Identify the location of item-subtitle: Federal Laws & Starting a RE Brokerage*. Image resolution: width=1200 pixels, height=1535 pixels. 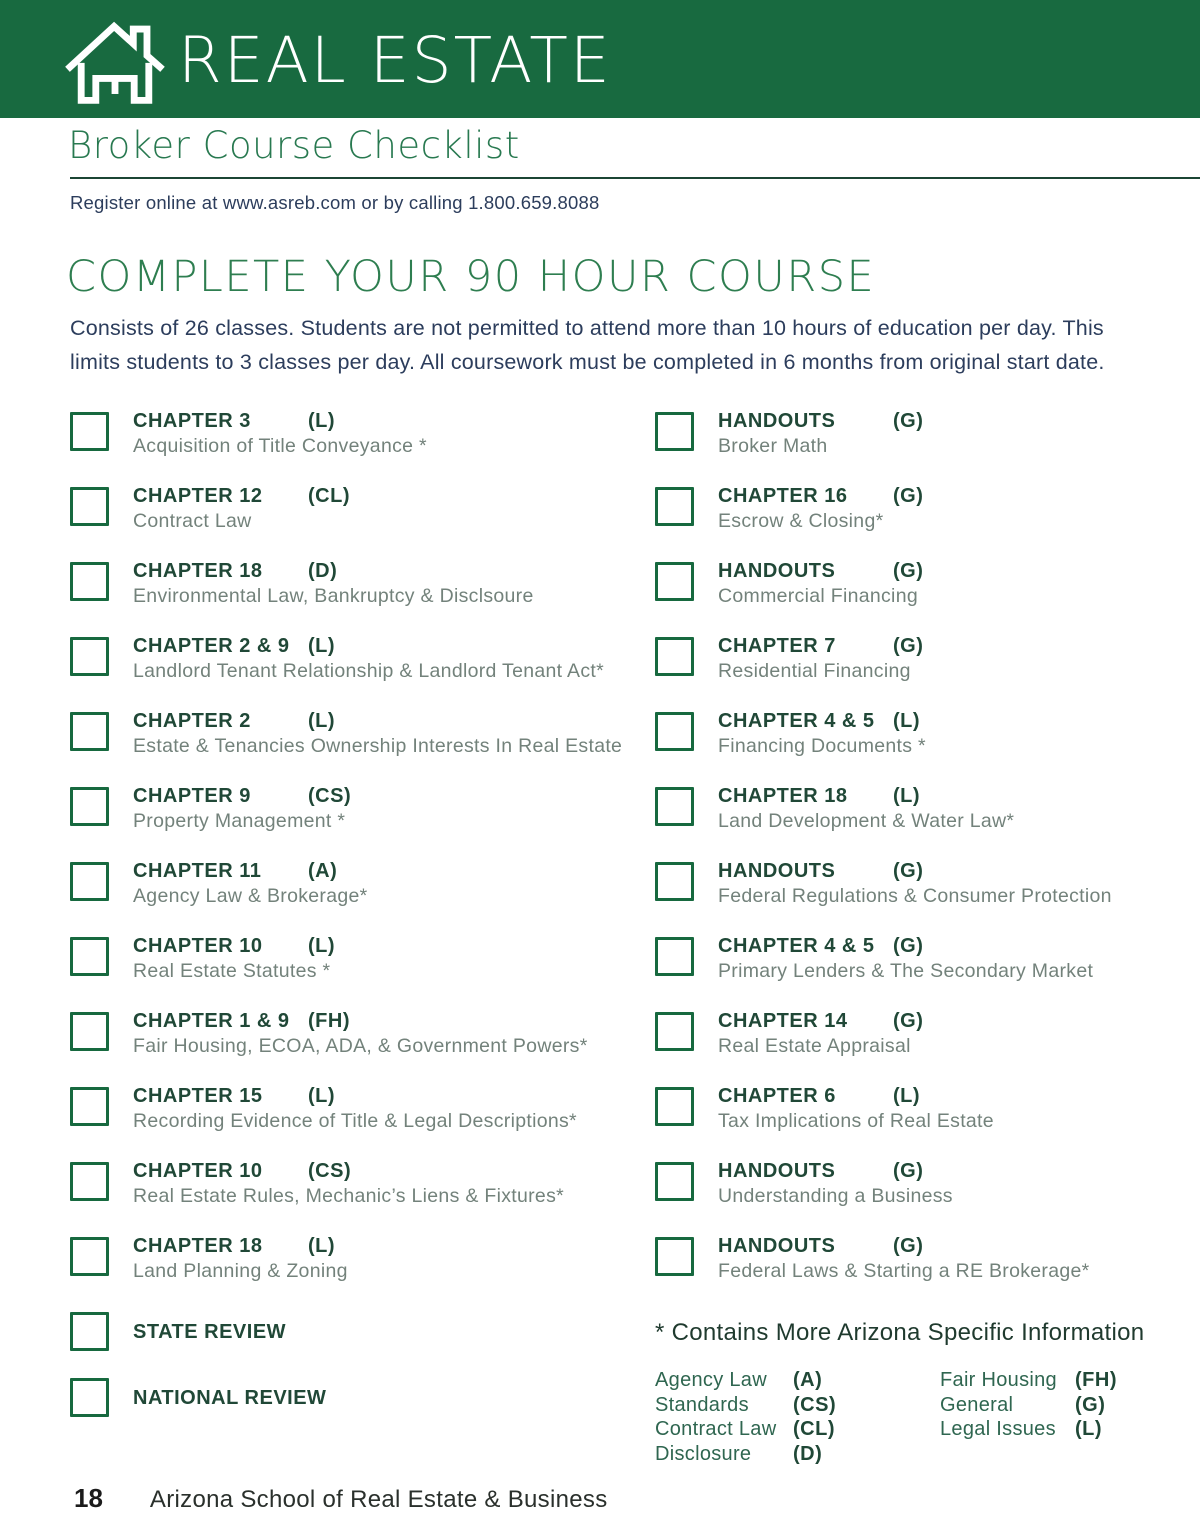
(904, 1271).